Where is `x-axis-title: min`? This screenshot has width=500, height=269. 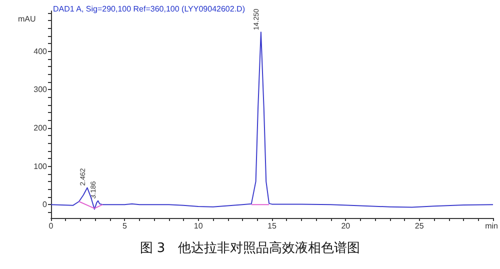
x-axis-title: min is located at coordinates (491, 226).